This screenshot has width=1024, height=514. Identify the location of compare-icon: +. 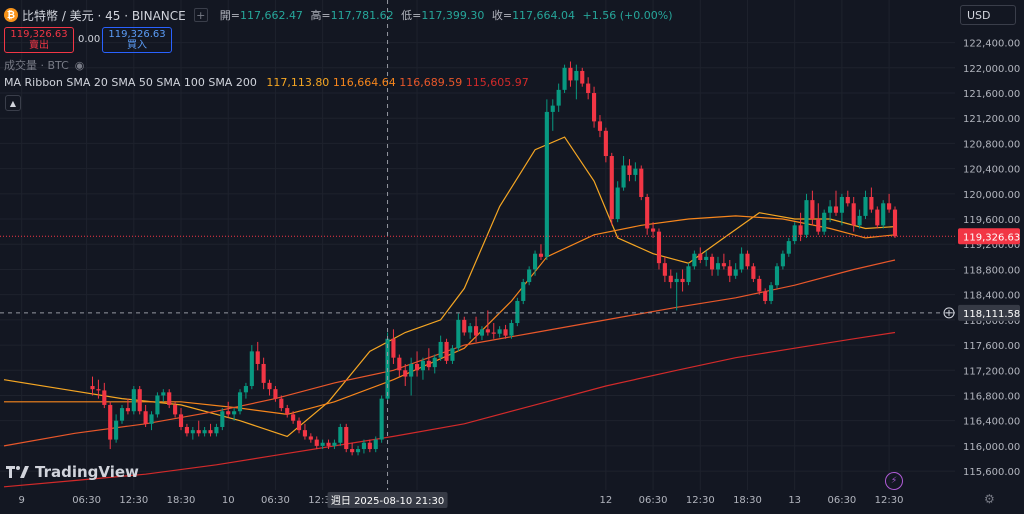
(200, 15).